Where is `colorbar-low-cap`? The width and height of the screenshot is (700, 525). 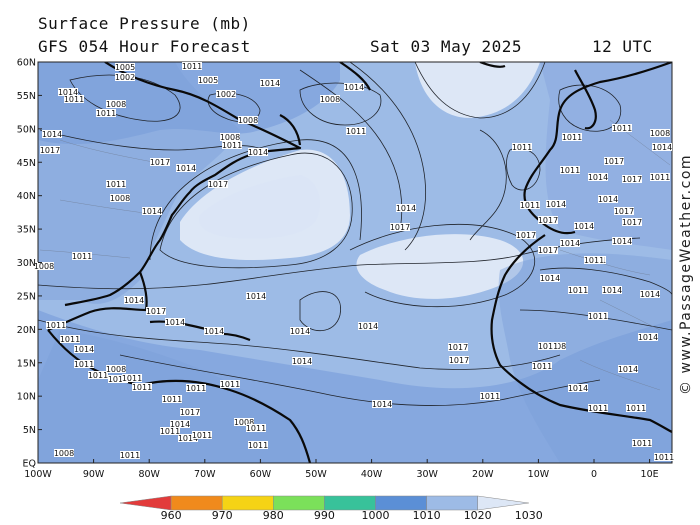 colorbar-low-cap is located at coordinates (145, 503).